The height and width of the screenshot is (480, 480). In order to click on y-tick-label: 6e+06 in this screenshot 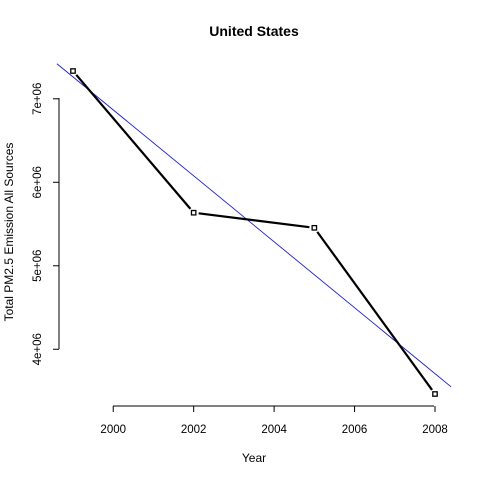, I will do `click(38, 182)`.